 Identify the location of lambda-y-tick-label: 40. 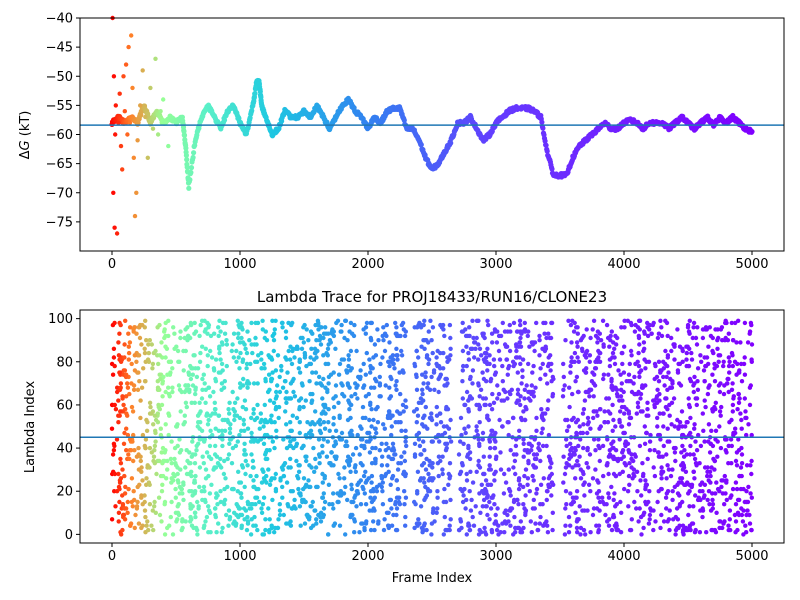
(64, 449).